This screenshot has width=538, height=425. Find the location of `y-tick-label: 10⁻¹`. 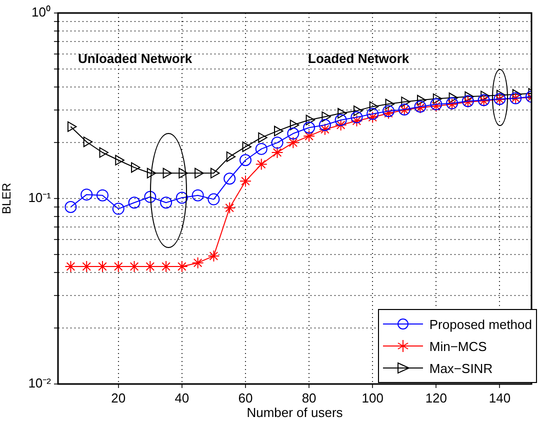

y-tick-label: 10⁻¹ is located at coordinates (40, 198).